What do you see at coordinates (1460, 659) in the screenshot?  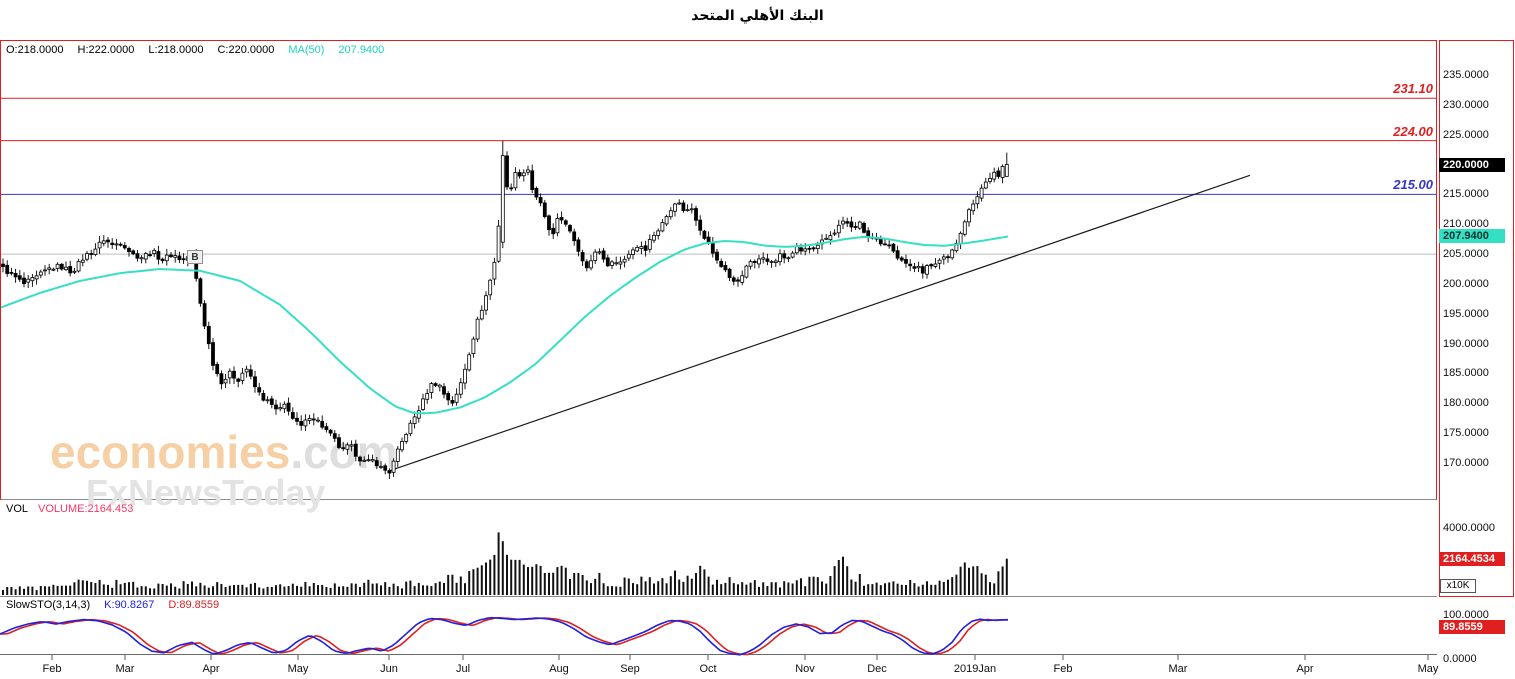 I see `stochastic-axis-bottom-label: 0.0000` at bounding box center [1460, 659].